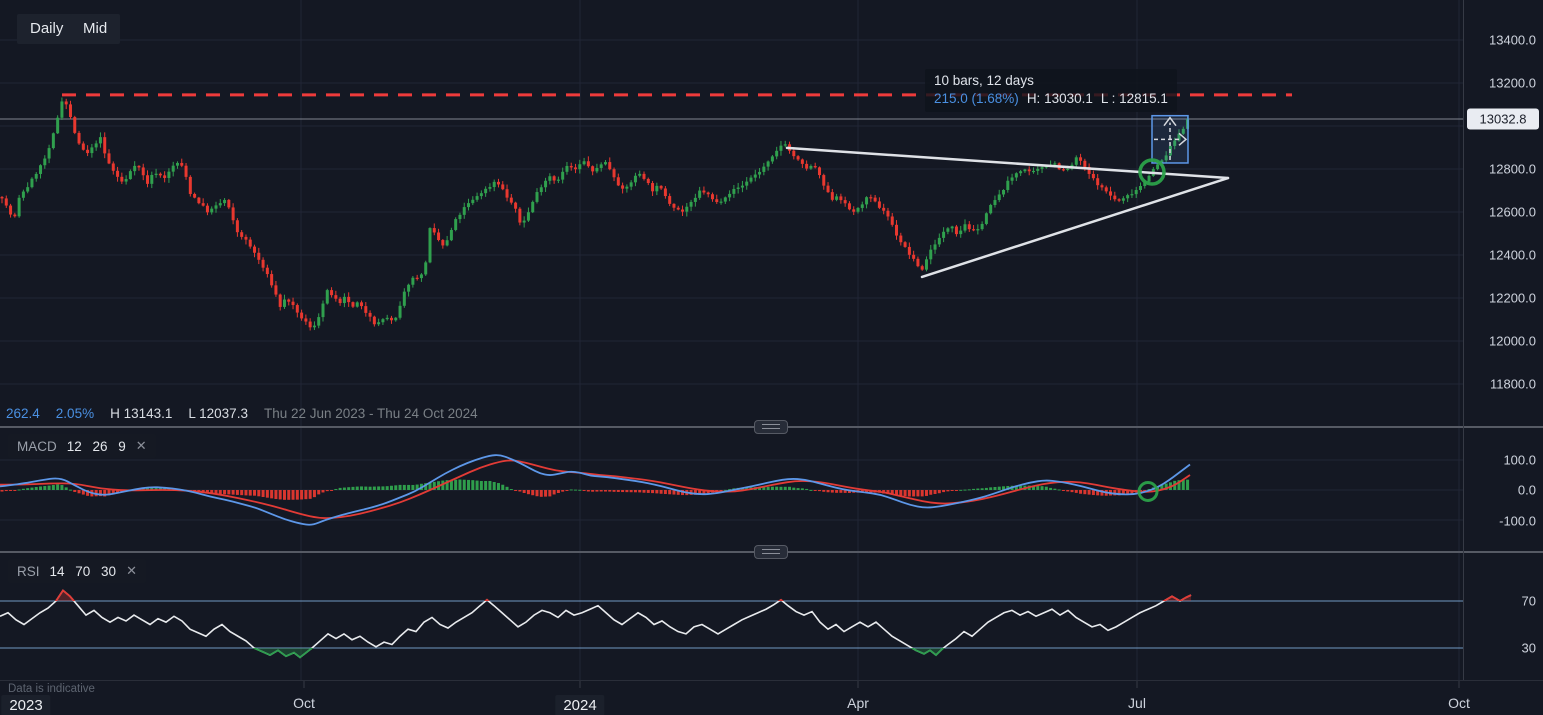 The image size is (1543, 715). Describe the element at coordinates (141, 445) in the screenshot. I see `macd-close-icon: ✕` at that location.